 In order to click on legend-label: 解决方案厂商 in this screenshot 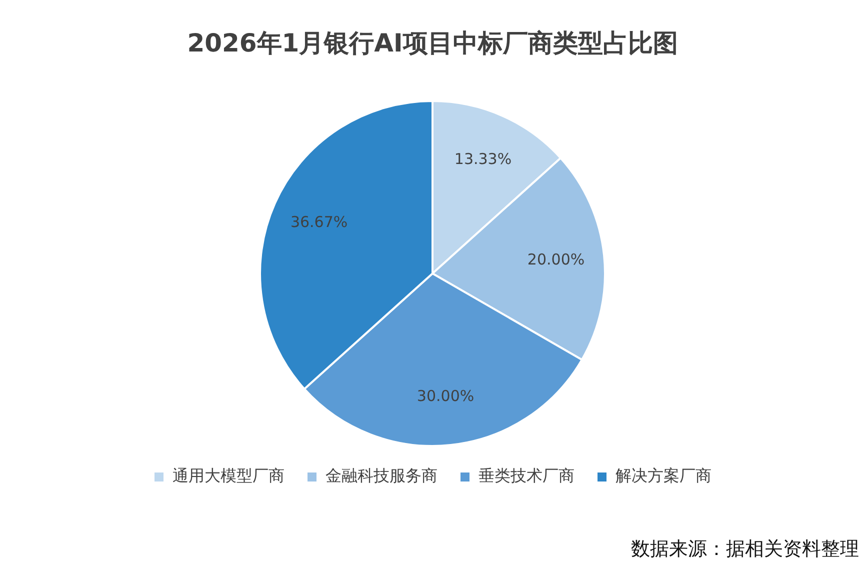, I will do `click(664, 476)`.